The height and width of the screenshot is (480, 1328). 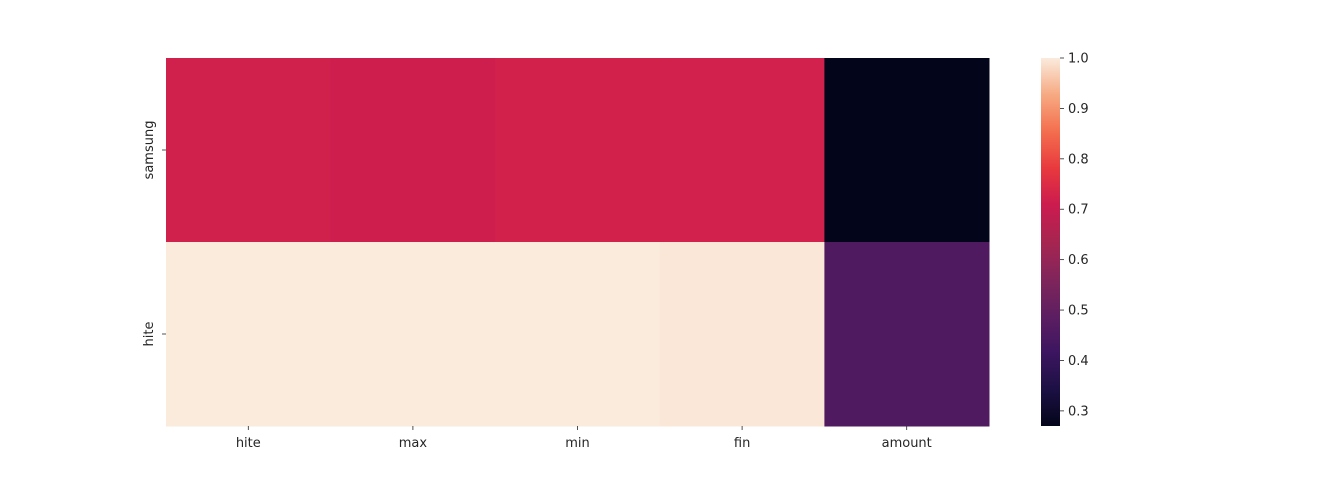 I want to click on colorbar: 0.3 0.4 0.5 0.6 0.7 0.8 0.9 1.0, so click(x=1065, y=239).